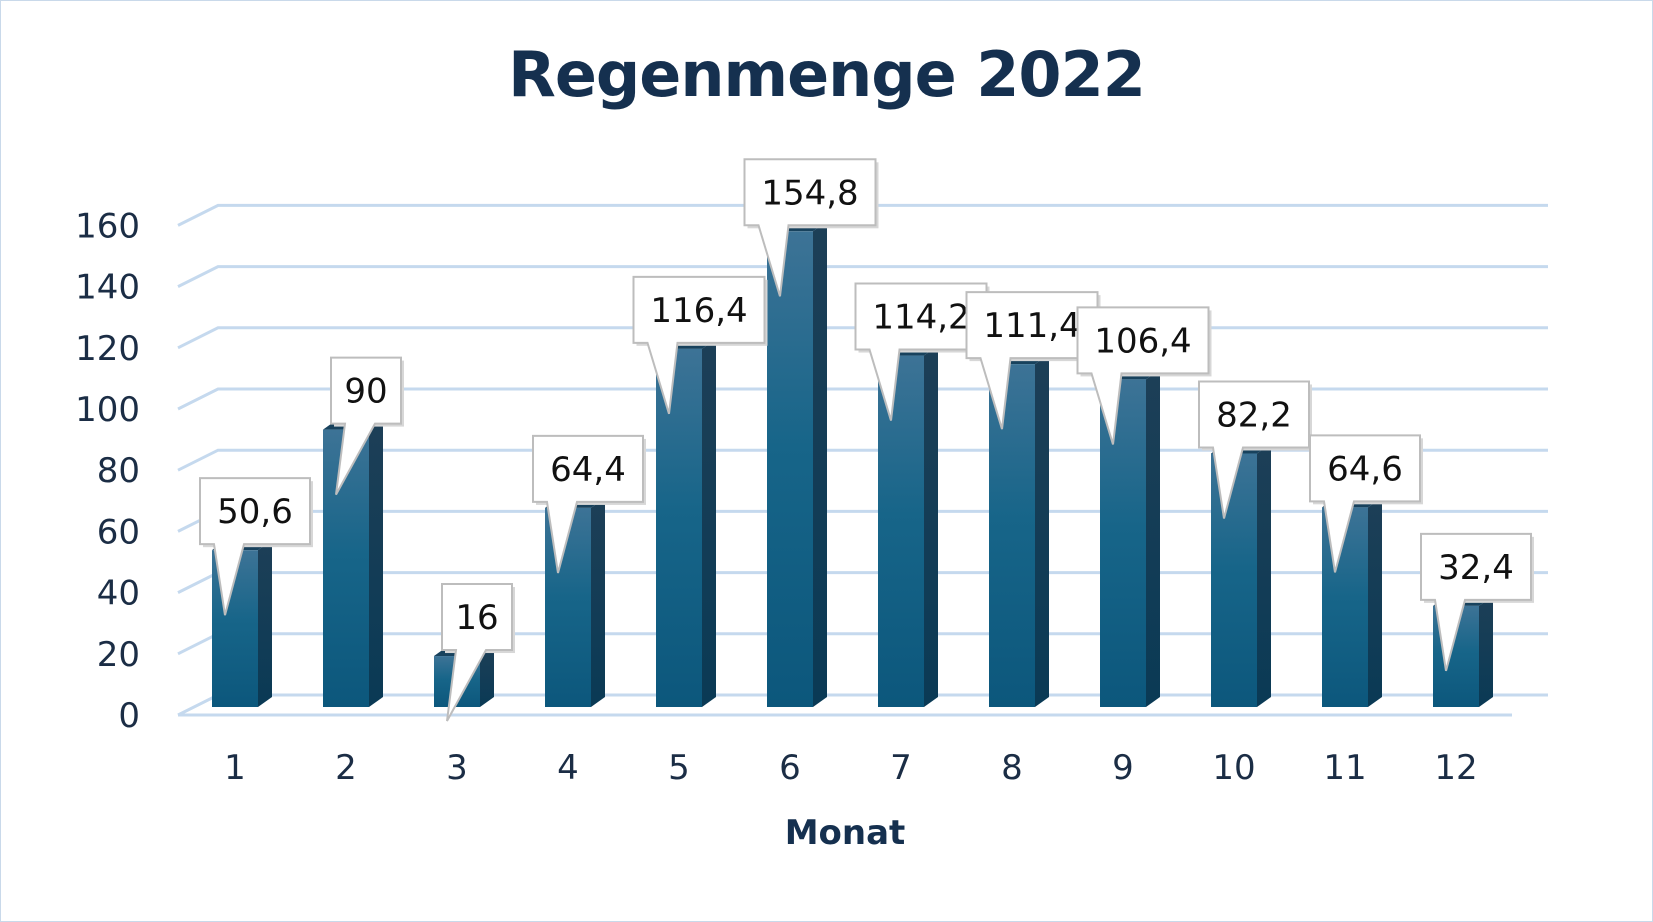  Describe the element at coordinates (107, 288) in the screenshot. I see `y-tick-label: 140` at that location.